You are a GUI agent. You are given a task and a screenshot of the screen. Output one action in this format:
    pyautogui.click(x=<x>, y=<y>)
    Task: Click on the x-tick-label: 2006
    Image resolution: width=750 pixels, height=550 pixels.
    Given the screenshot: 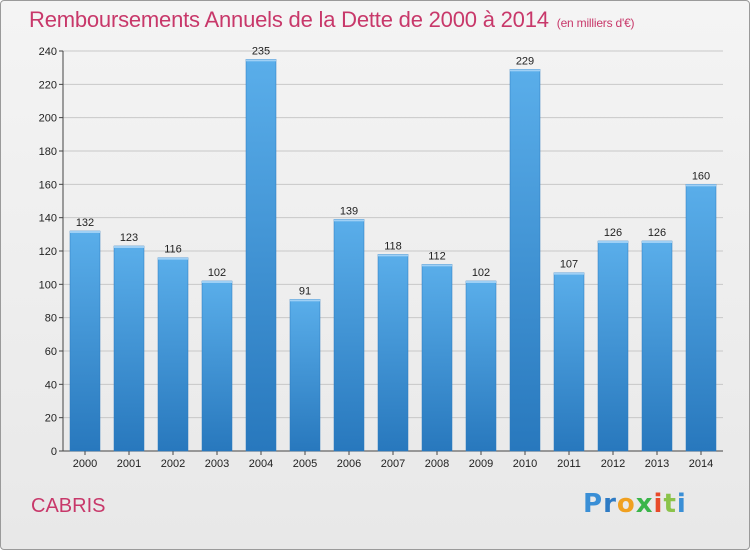 What is the action you would take?
    pyautogui.click(x=349, y=464)
    